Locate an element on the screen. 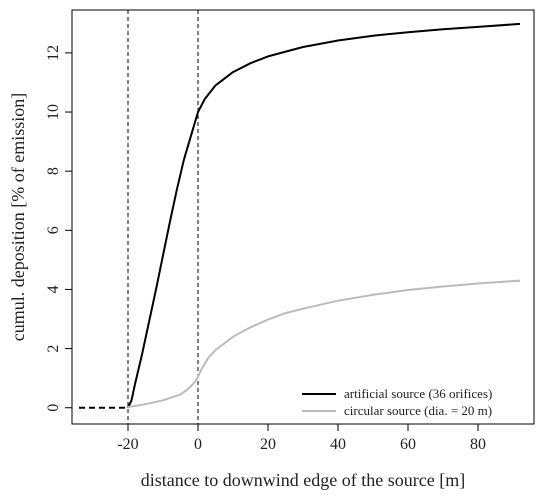  legend-label-artificial-source: artificial source (36 orifices) is located at coordinates (418, 393).